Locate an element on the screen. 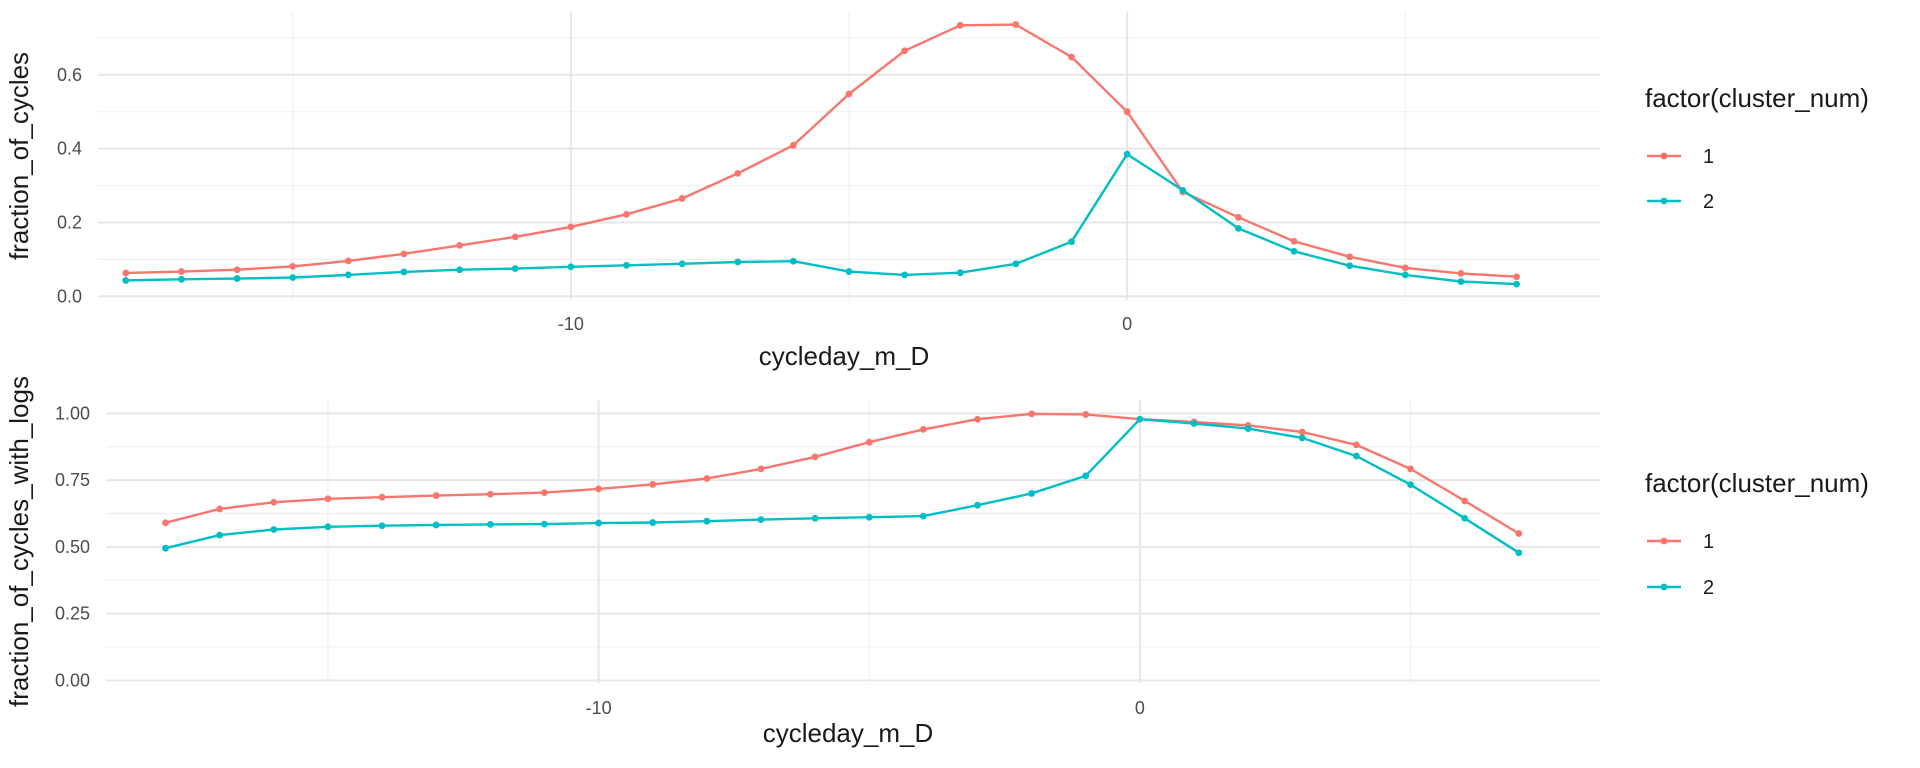  y-axis-title: fraction_of_cycles is located at coordinates (19, 156).